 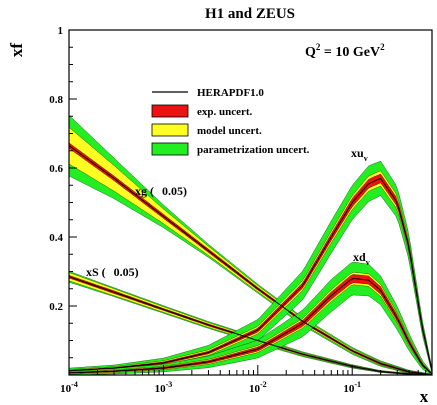 What do you see at coordinates (225, 112) in the screenshot?
I see `legend-label: exp. uncert.` at bounding box center [225, 112].